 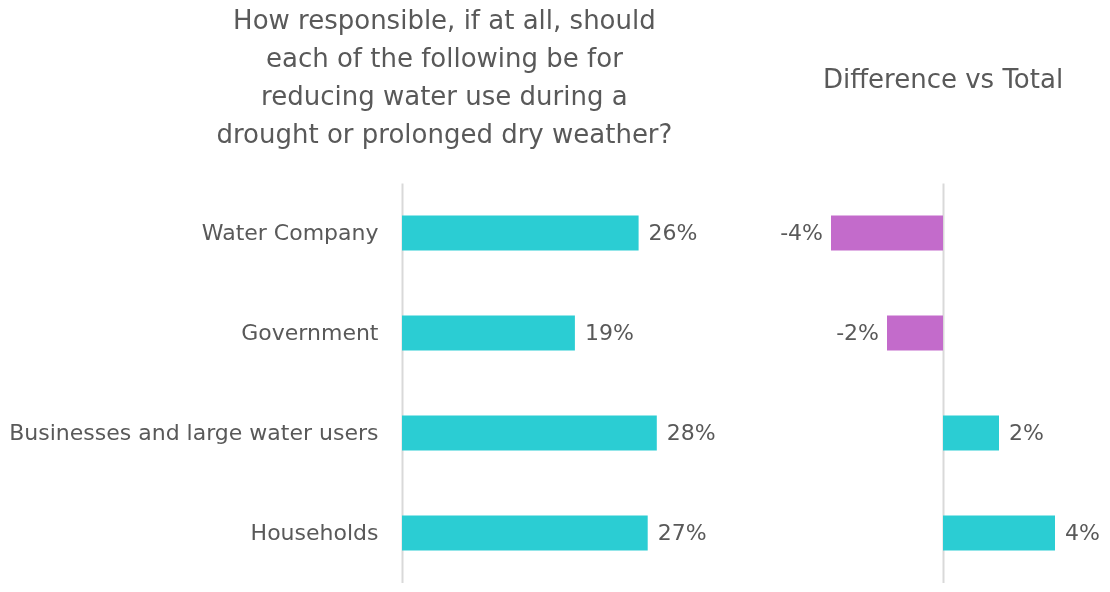 I want to click on data-label: -4%, so click(x=801, y=232).